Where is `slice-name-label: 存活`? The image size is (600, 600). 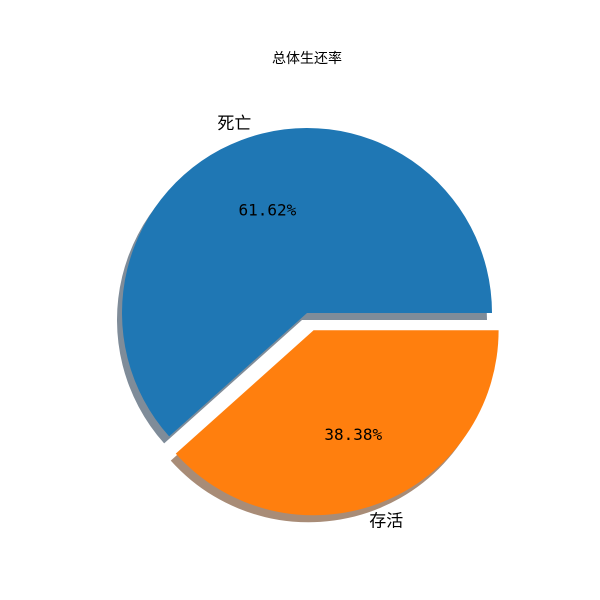 slice-name-label: 存活 is located at coordinates (386, 521).